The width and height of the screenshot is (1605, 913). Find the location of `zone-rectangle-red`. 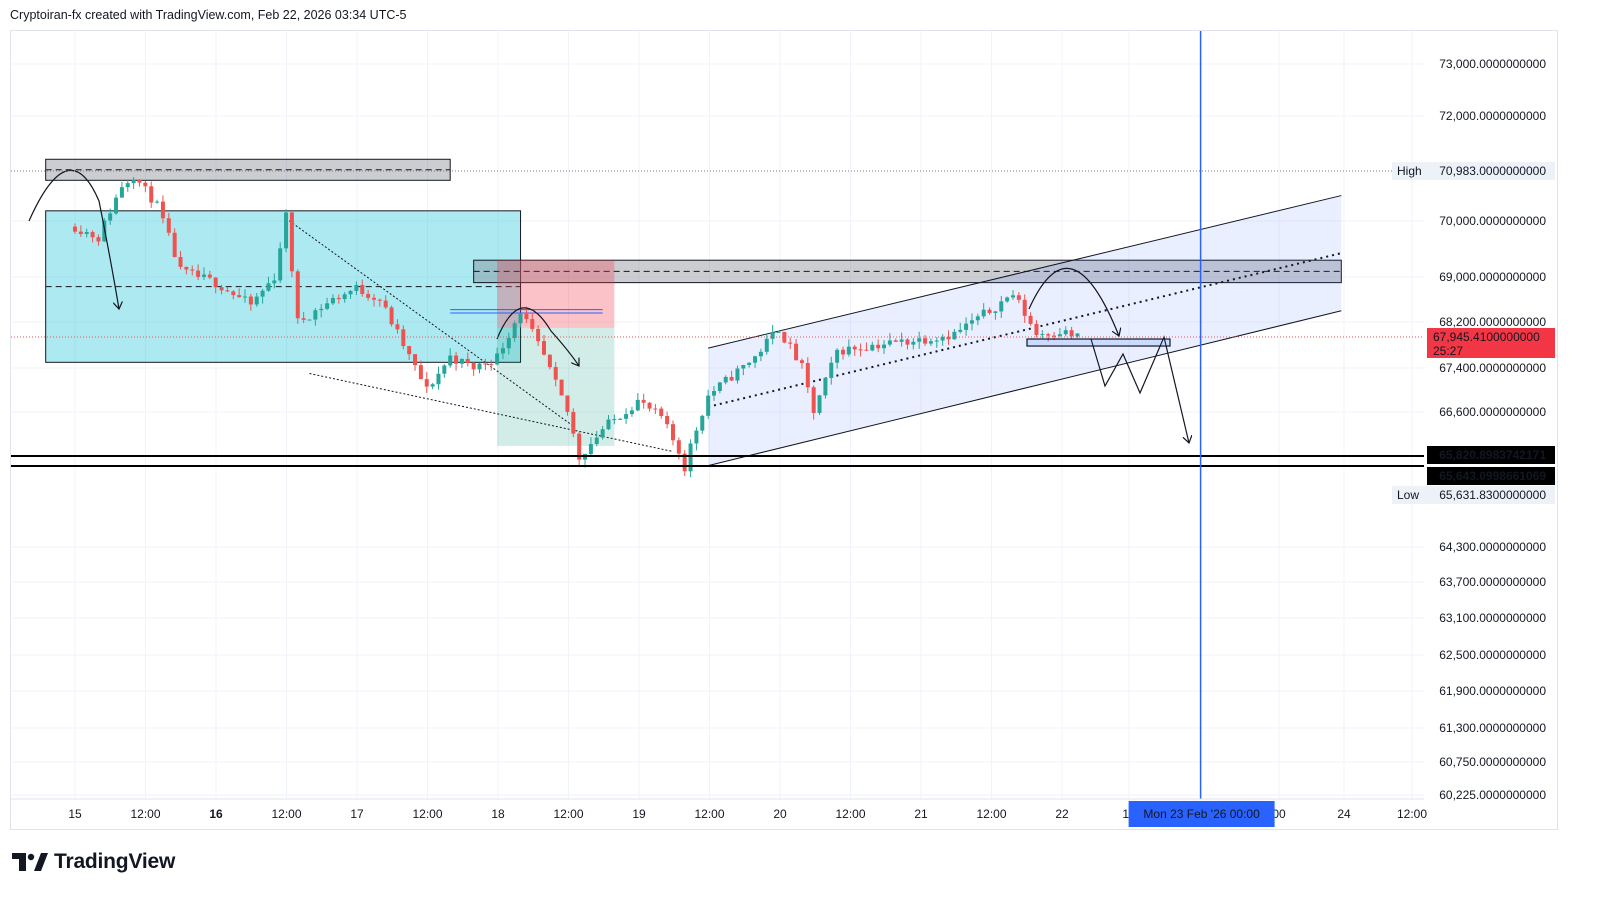

zone-rectangle-red is located at coordinates (556, 294).